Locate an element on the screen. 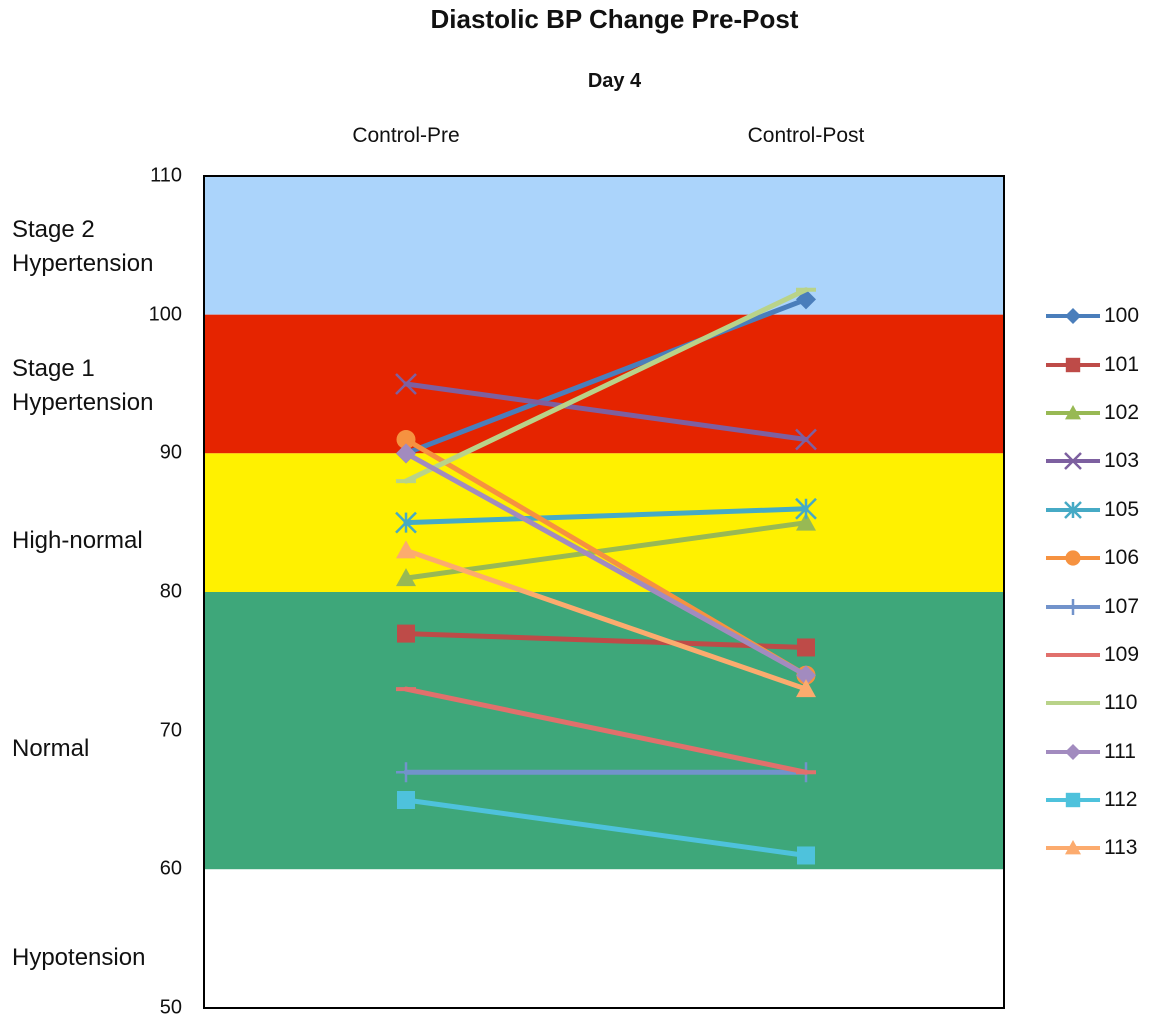  legend-label: 111 is located at coordinates (1120, 751).